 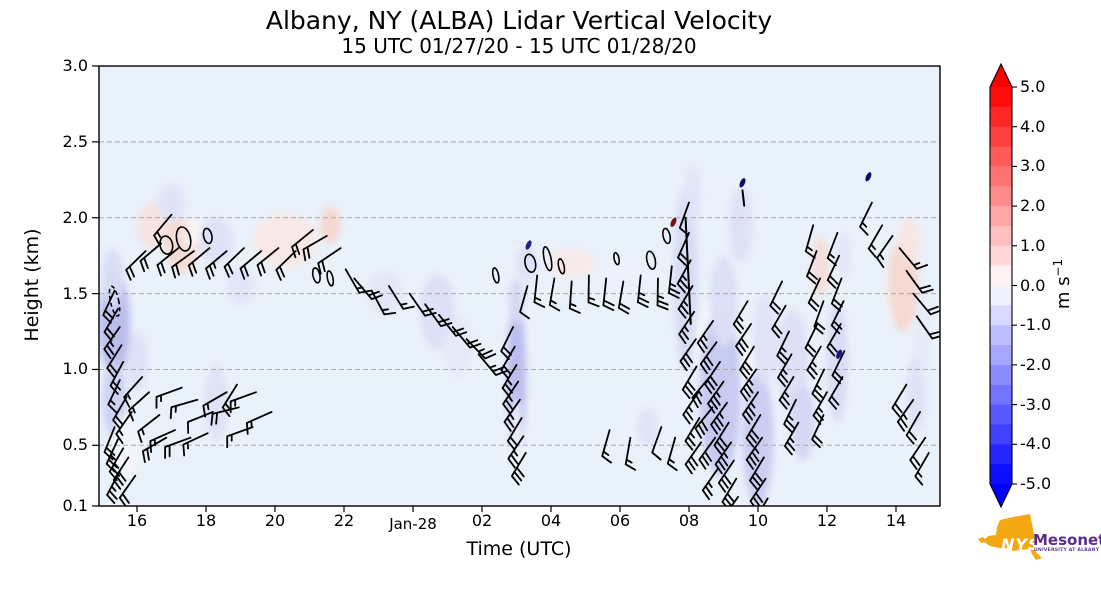 I want to click on colorbar-tick-label: -1.0, so click(x=1036, y=325).